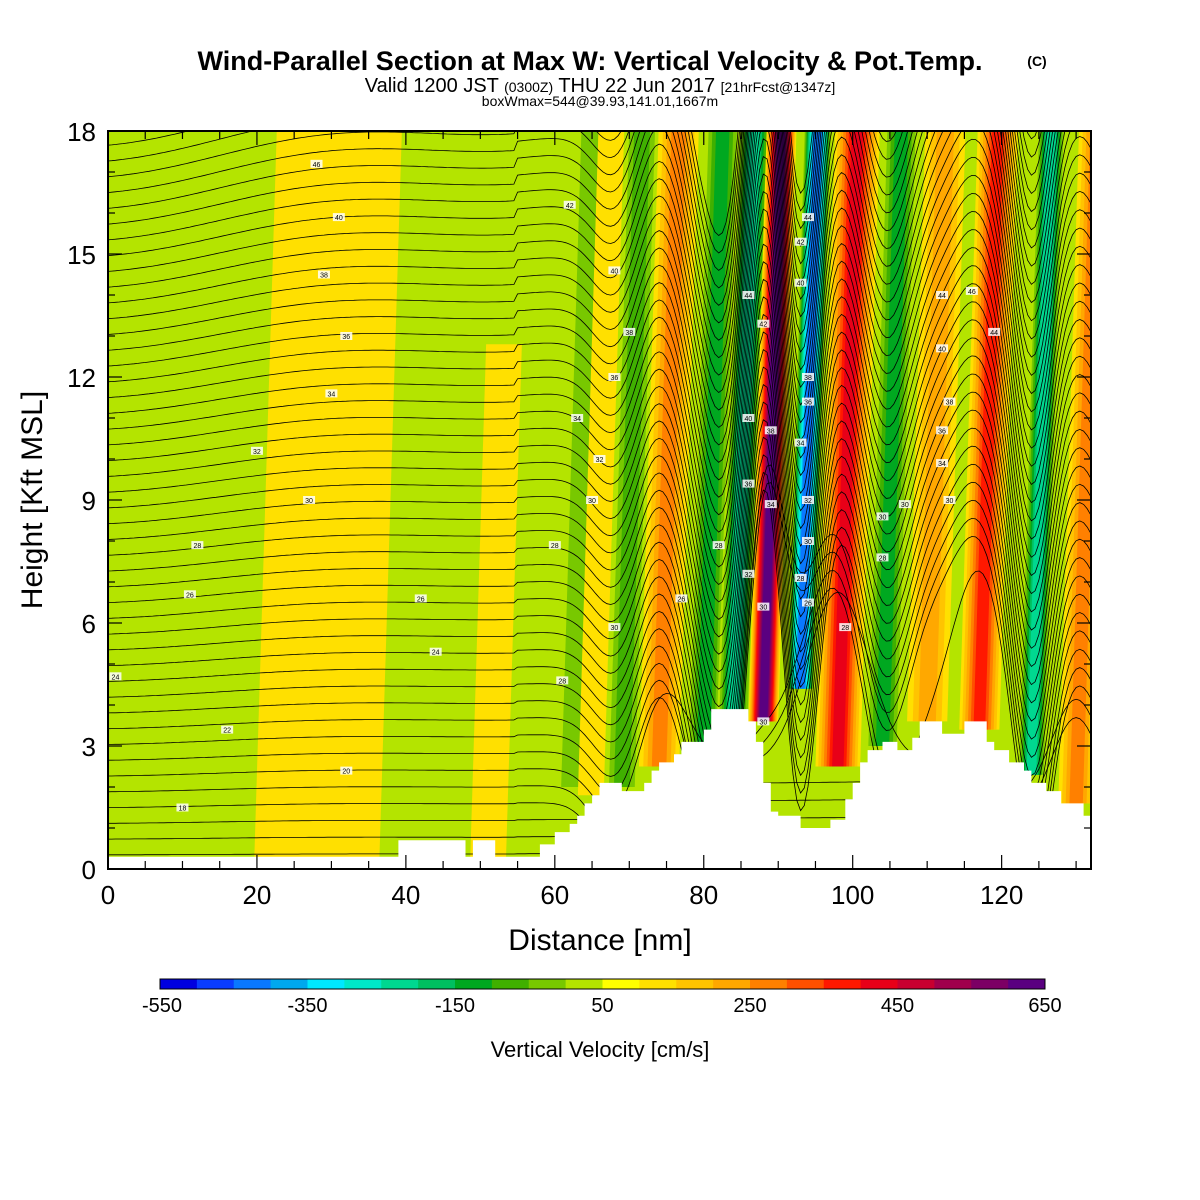 This screenshot has width=1200, height=1200. What do you see at coordinates (1036, 61) in the screenshot?
I see `chart-title-mark: (C)` at bounding box center [1036, 61].